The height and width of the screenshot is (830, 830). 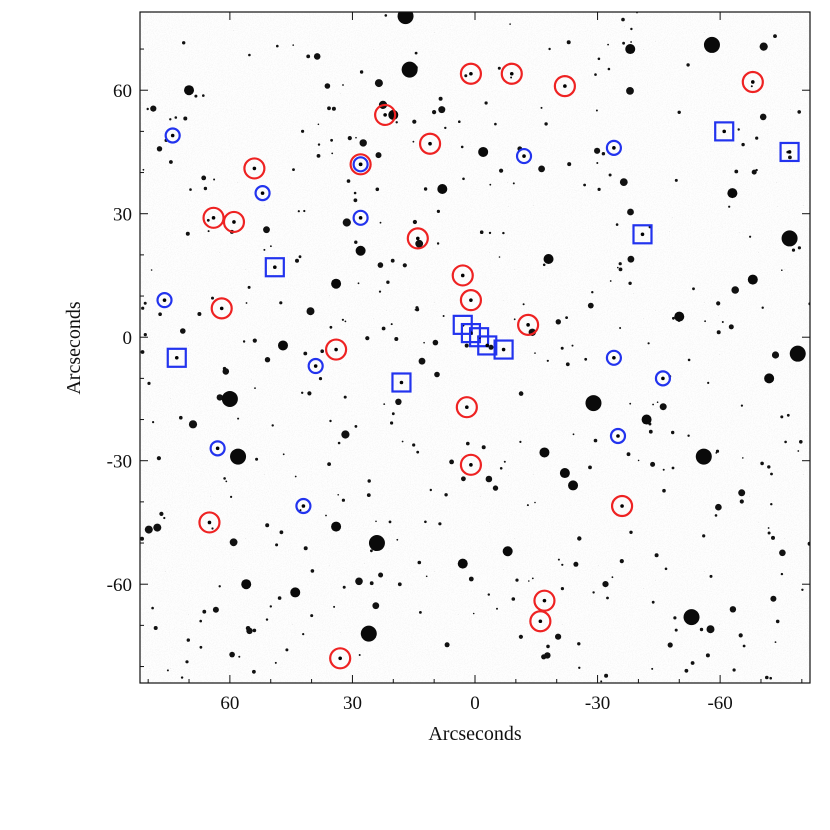 I want to click on y-axis-title: Arcseconds, so click(x=74, y=348).